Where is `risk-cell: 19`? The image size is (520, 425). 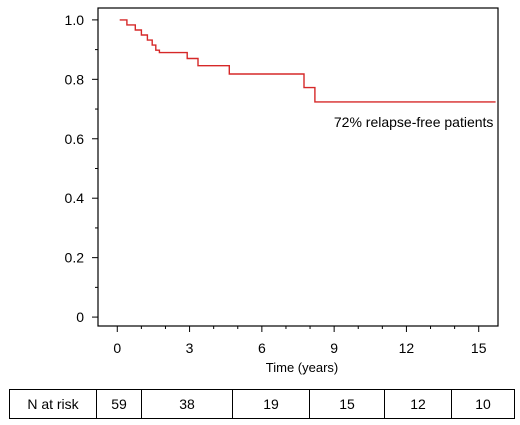
risk-cell: 19 is located at coordinates (271, 404).